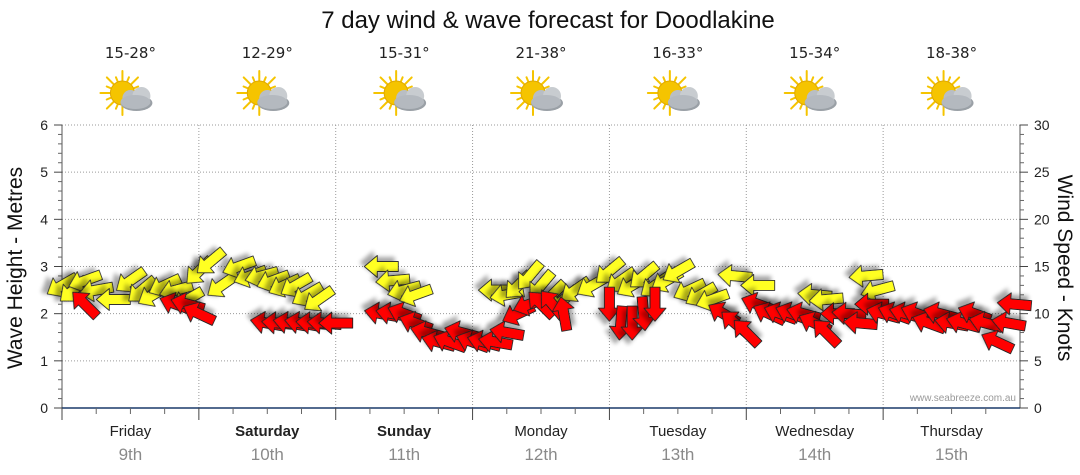 This screenshot has width=1080, height=475. I want to click on day-name-label: Tuesday, so click(677, 431).